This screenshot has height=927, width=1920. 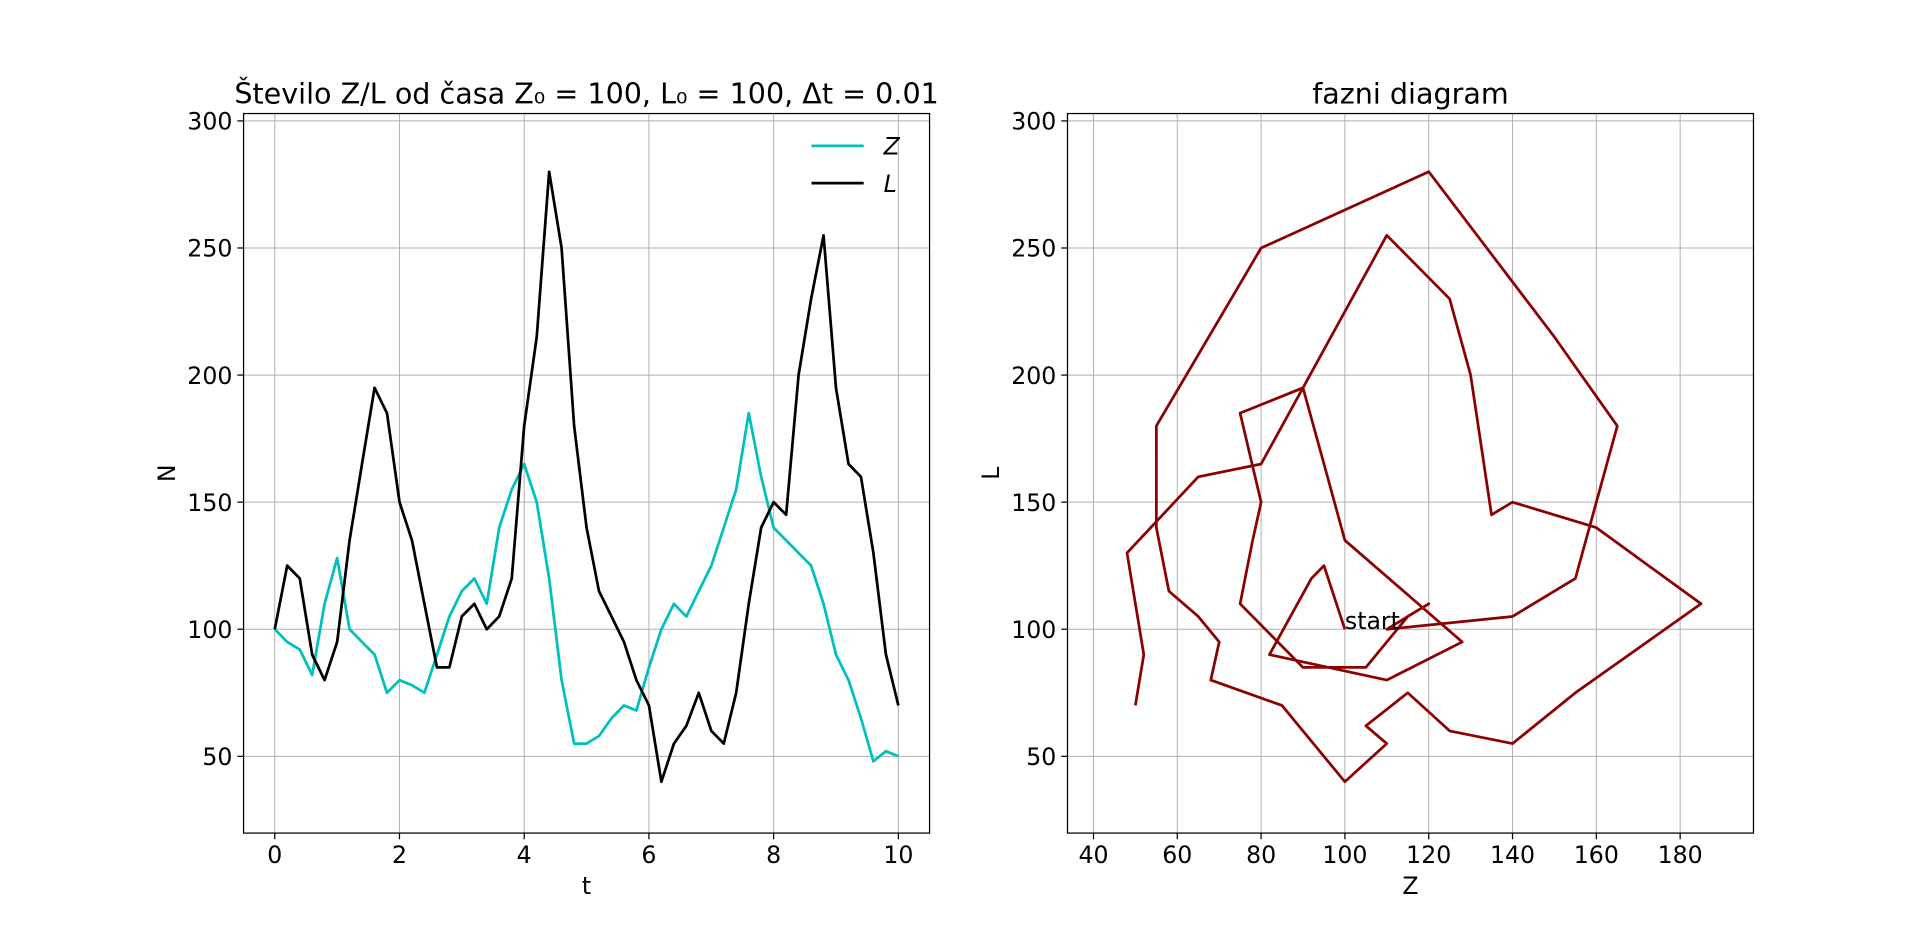 I want to click on x-tick-label: 4, so click(x=524, y=855).